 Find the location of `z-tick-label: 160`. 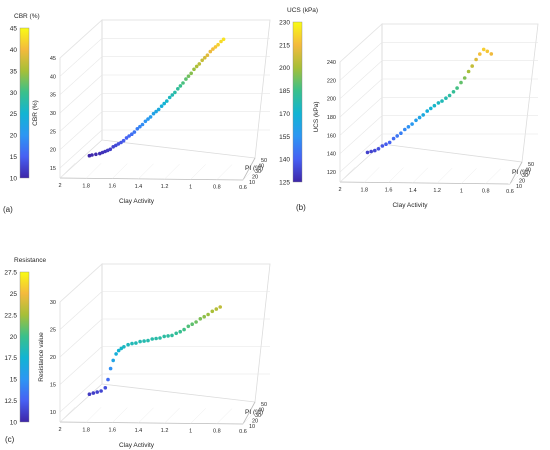

z-tick-label: 160 is located at coordinates (331, 136).